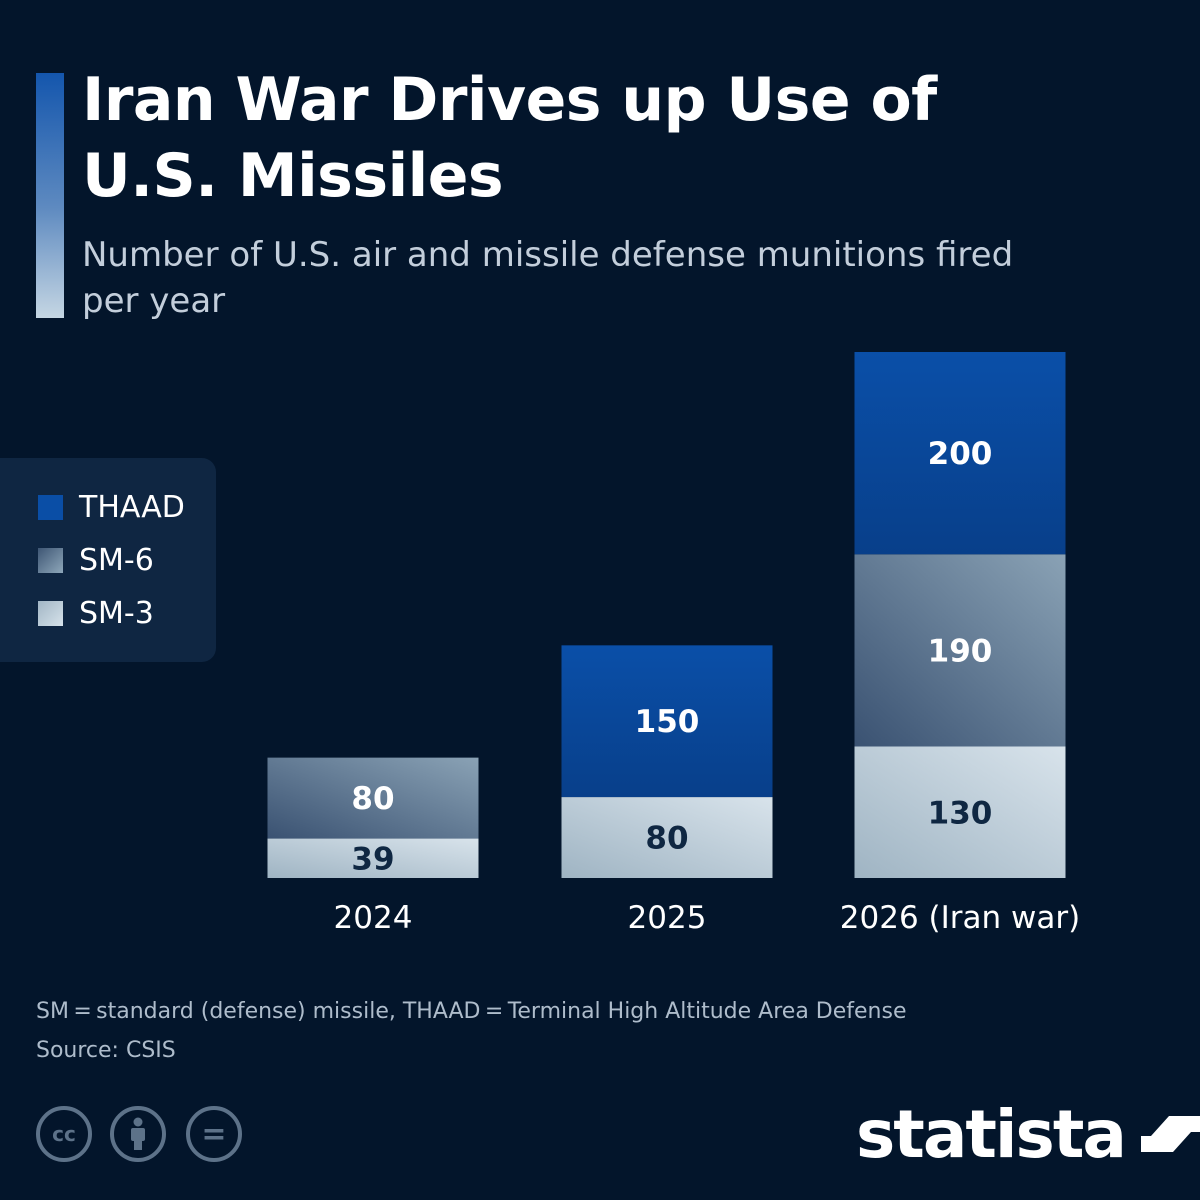 This screenshot has height=1200, width=1200. What do you see at coordinates (509, 138) in the screenshot?
I see `chart-title: Iran War Drives up Use of U.S. Missiles` at bounding box center [509, 138].